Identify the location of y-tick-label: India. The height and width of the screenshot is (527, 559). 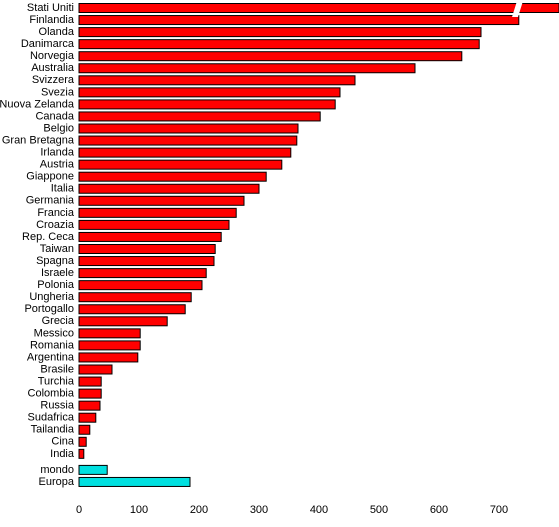
(62, 454).